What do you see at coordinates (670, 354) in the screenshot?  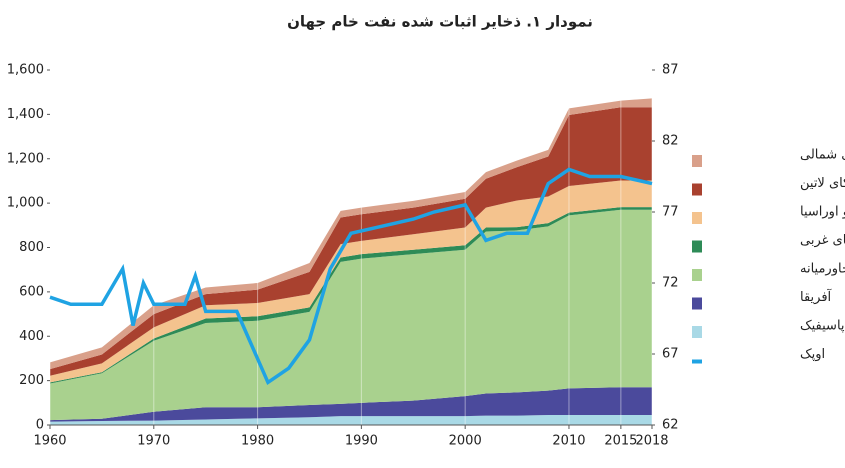 I see `y2-tick-label: 67` at bounding box center [670, 354].